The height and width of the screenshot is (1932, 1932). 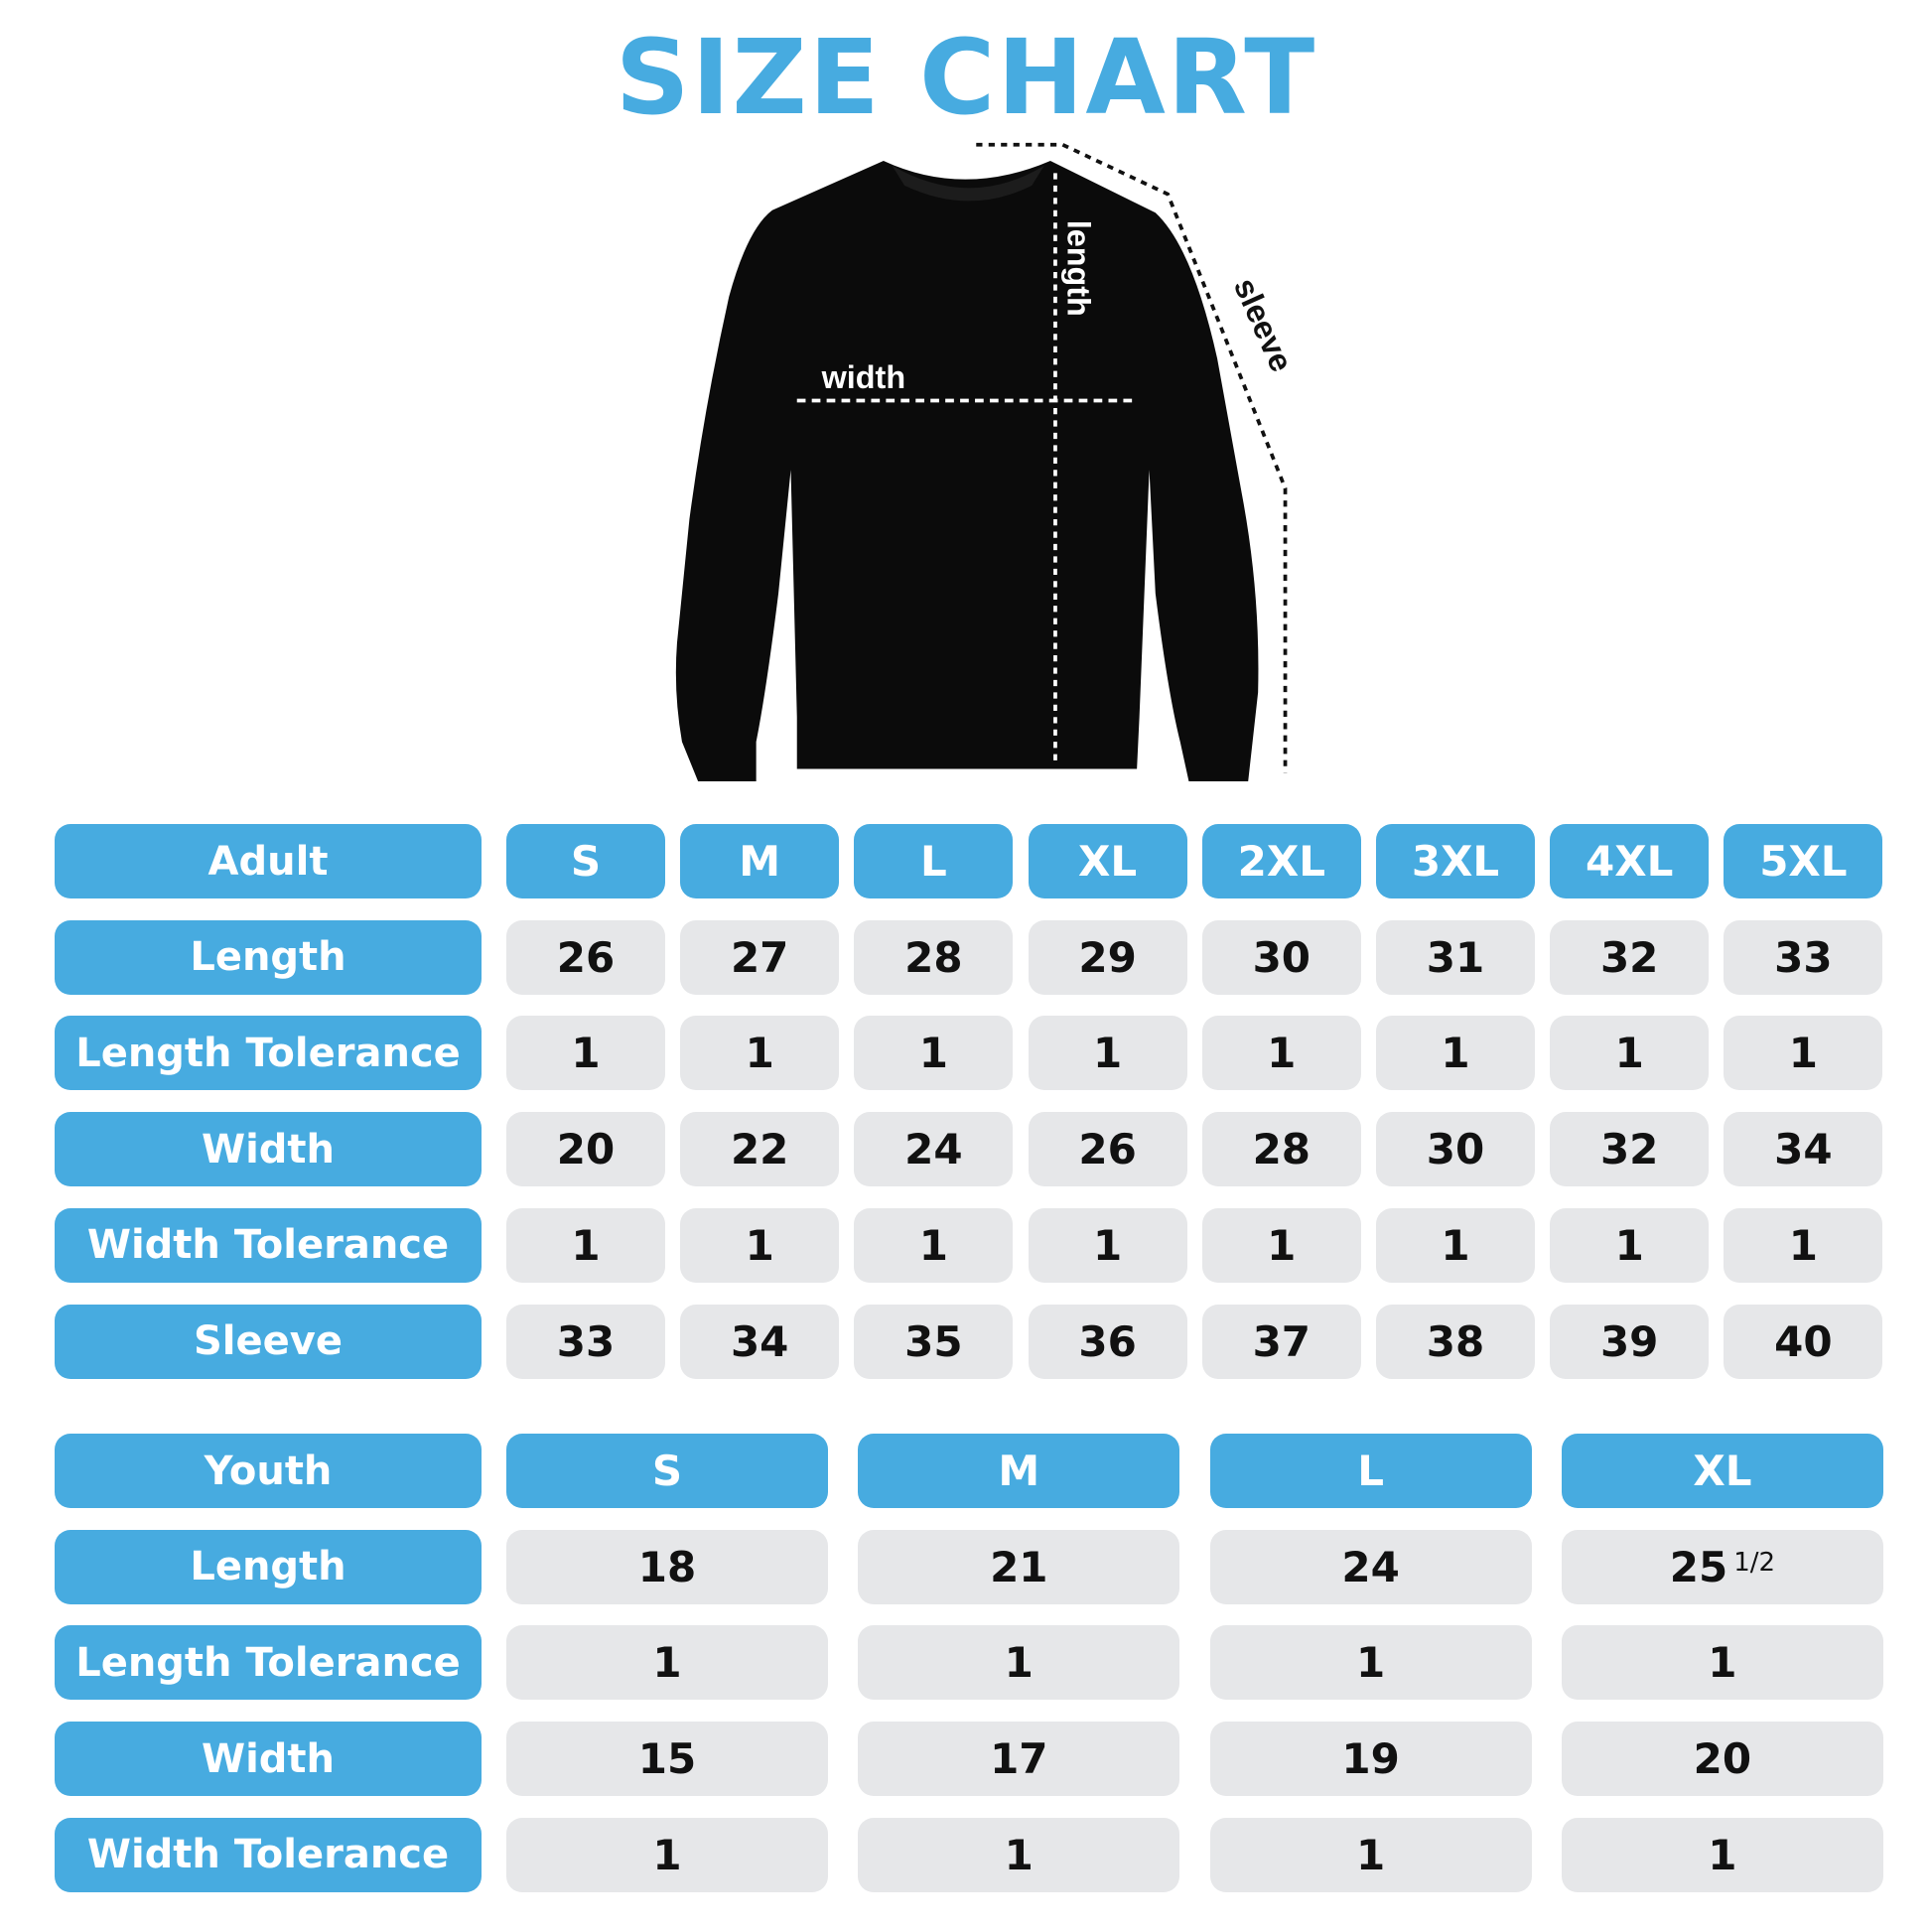 What do you see at coordinates (1132, 458) in the screenshot?
I see `sleeve-line` at bounding box center [1132, 458].